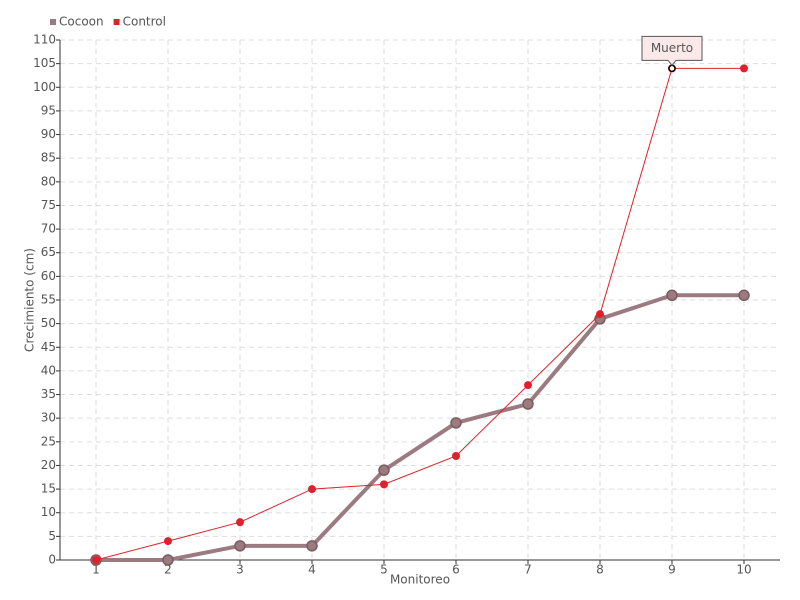 This screenshot has height=600, width=800. I want to click on y-tick-label: 85, so click(48, 158).